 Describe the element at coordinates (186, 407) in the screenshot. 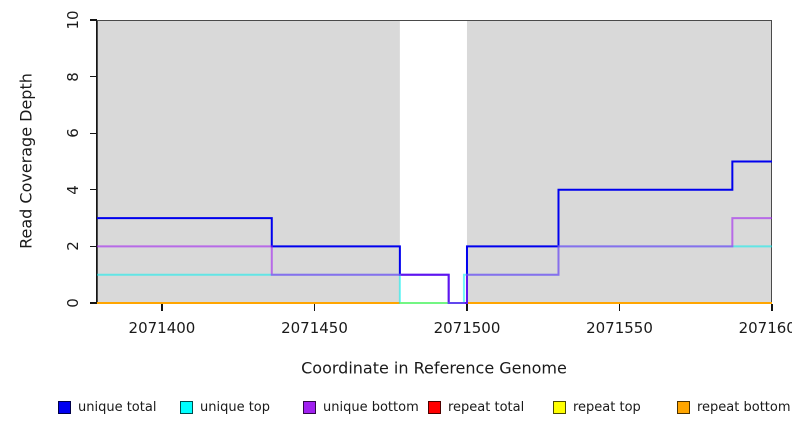

I see `unique-top-swatch-icon` at that location.